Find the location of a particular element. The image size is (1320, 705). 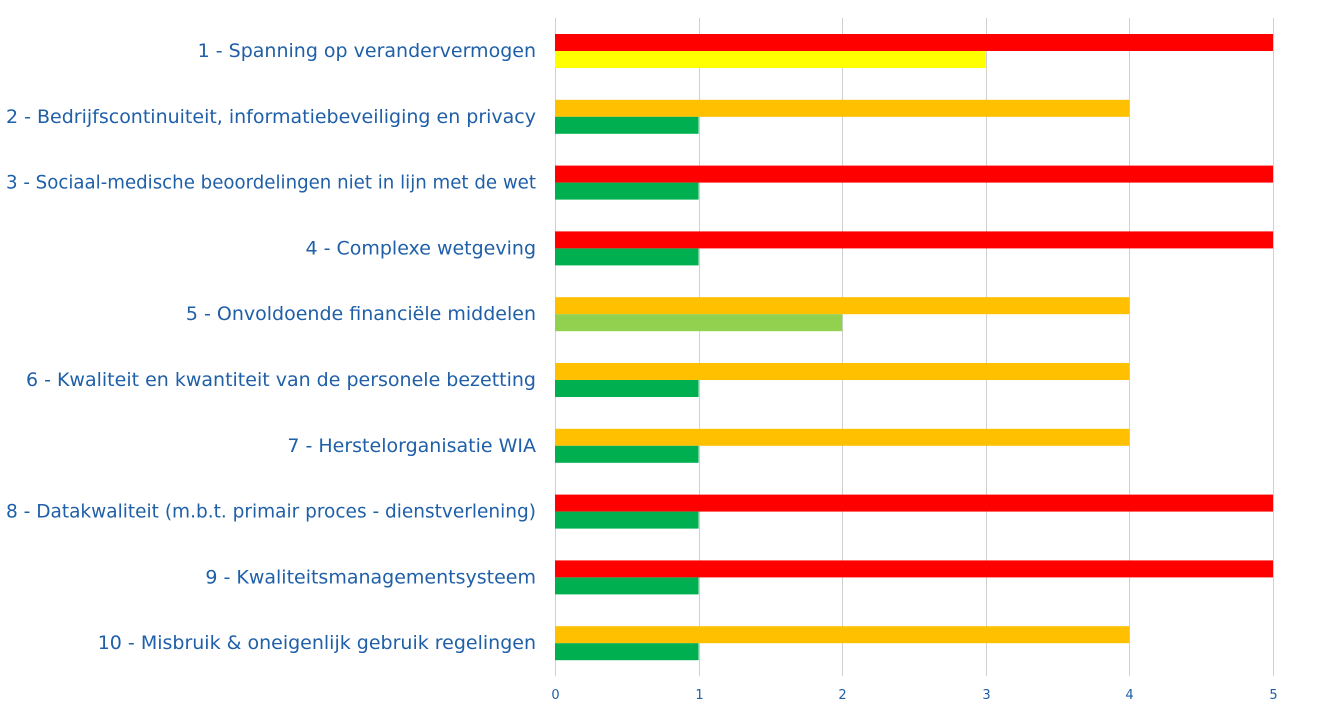

category-label: 7 - Herstelorganisatie WIA is located at coordinates (411, 446).